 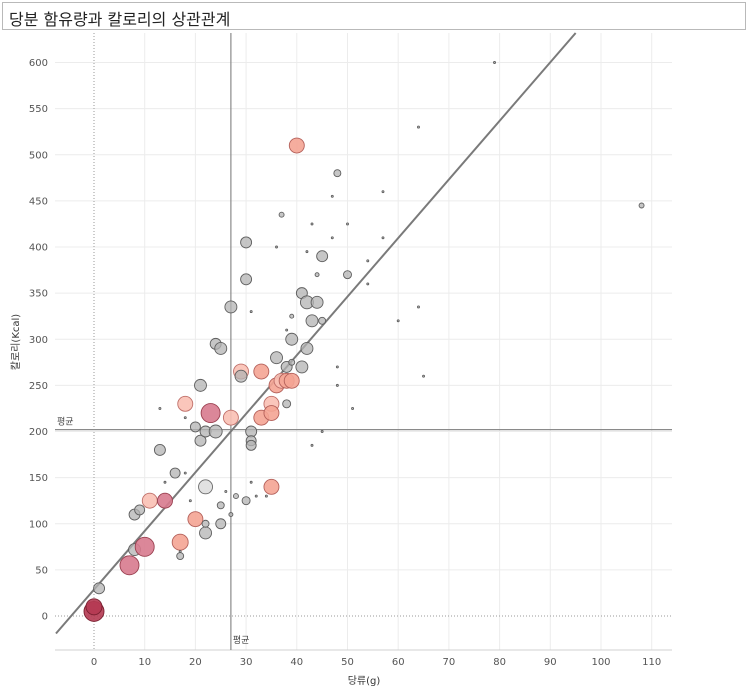 What do you see at coordinates (38, 201) in the screenshot?
I see `y-tick-label: 450` at bounding box center [38, 201].